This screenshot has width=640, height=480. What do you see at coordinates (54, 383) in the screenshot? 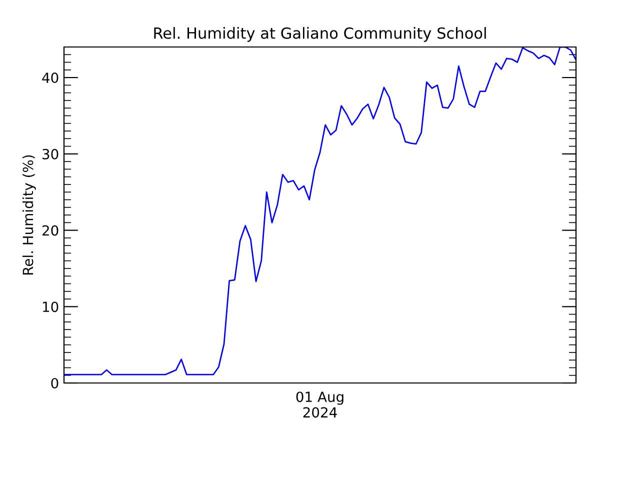
I see `y-tick-label: 0` at bounding box center [54, 383].